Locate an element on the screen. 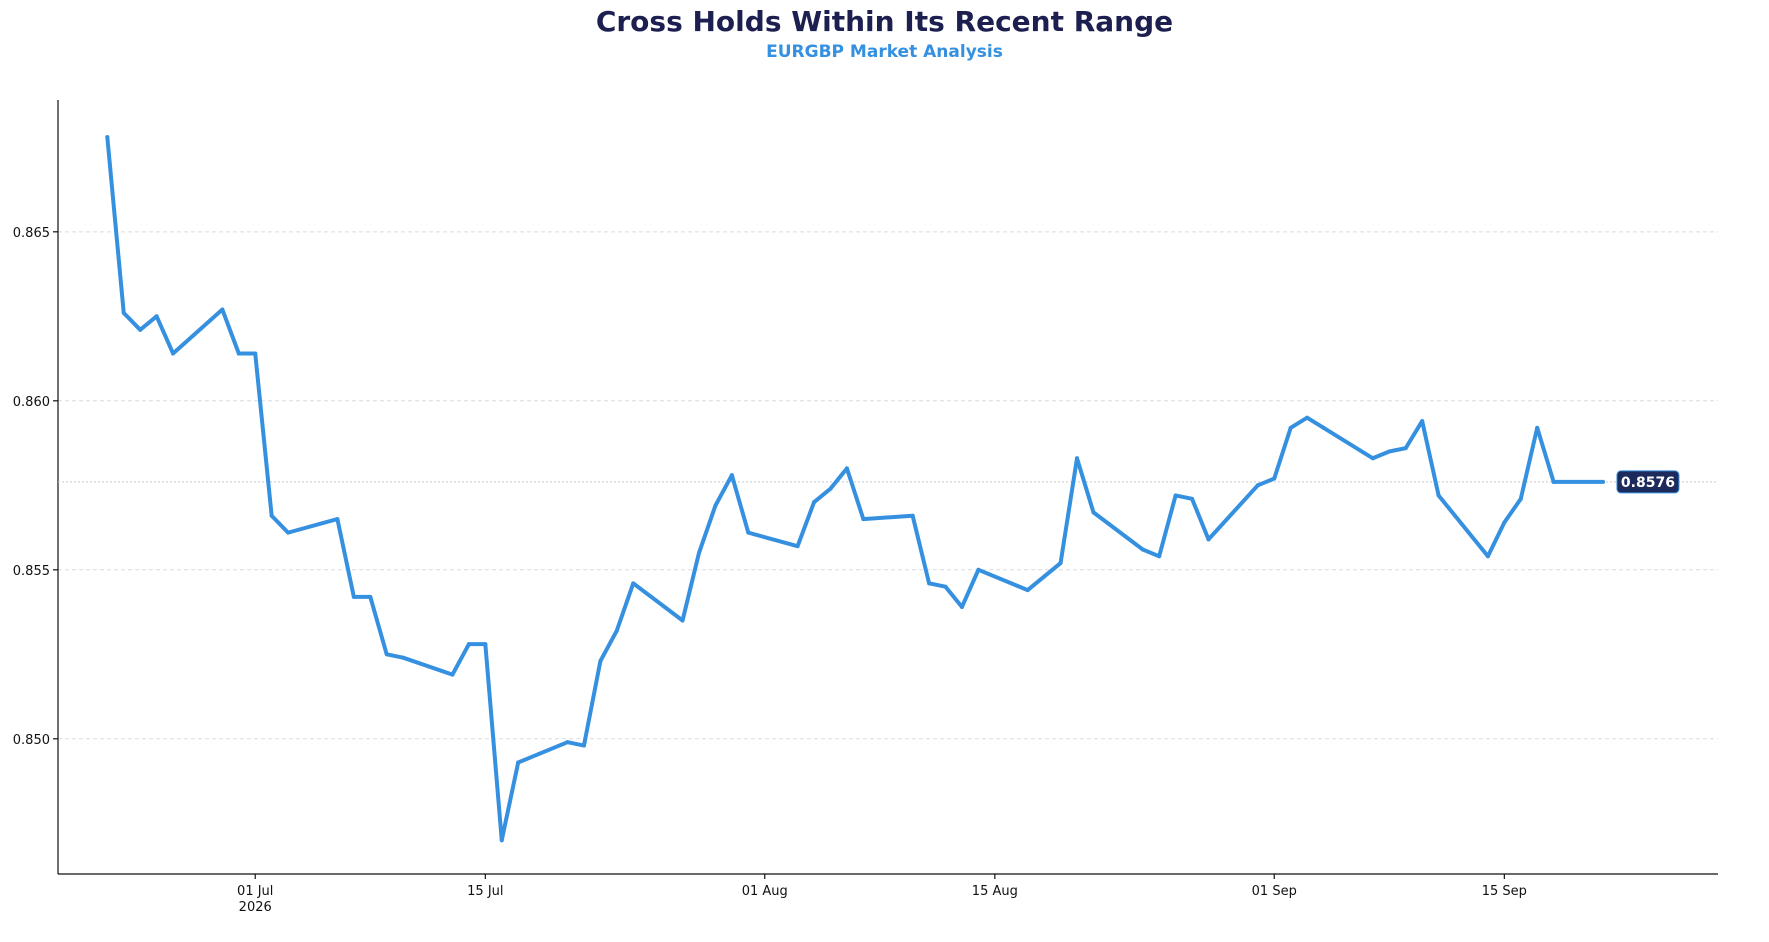  y-axis-ticks: 0.850 0.855 0.860 0.865 is located at coordinates (35, 487).